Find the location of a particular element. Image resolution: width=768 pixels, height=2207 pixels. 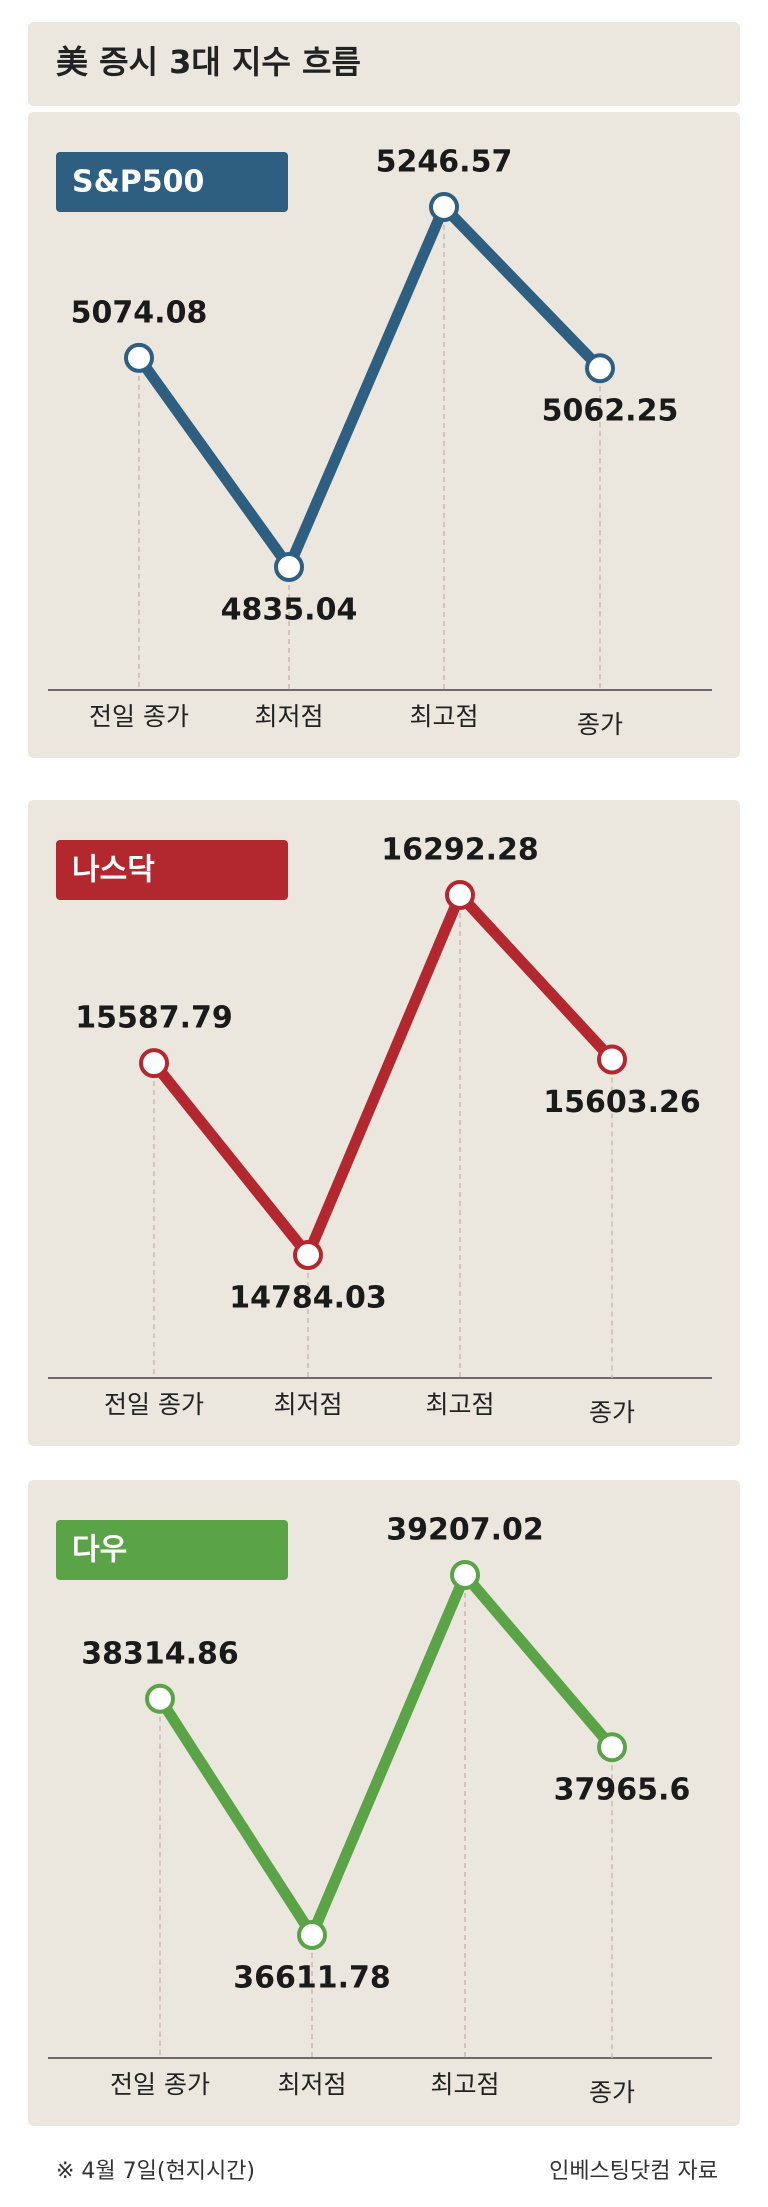

value-label: 14784.03 is located at coordinates (308, 1298).